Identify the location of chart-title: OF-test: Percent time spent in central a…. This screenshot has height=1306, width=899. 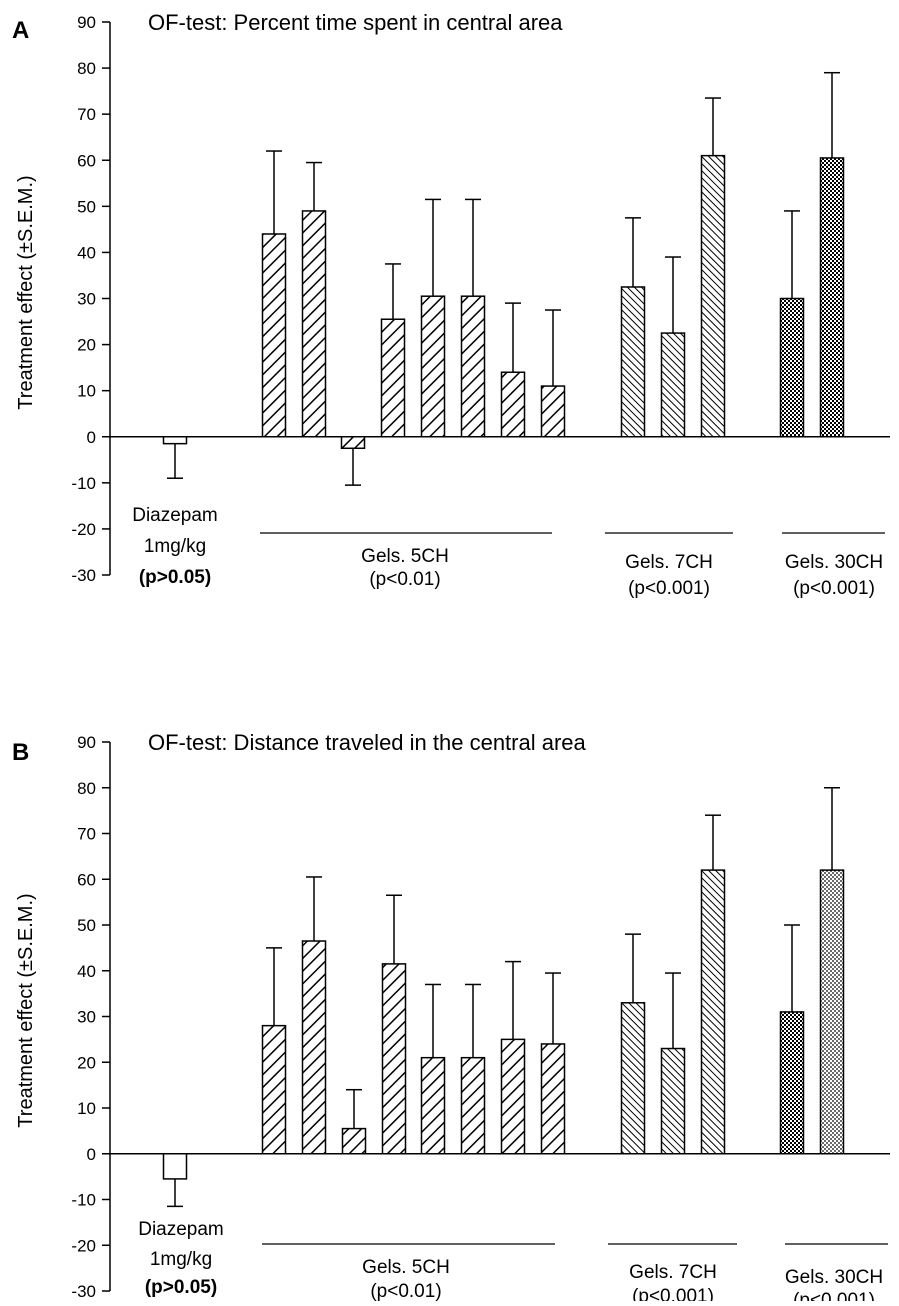
(355, 22).